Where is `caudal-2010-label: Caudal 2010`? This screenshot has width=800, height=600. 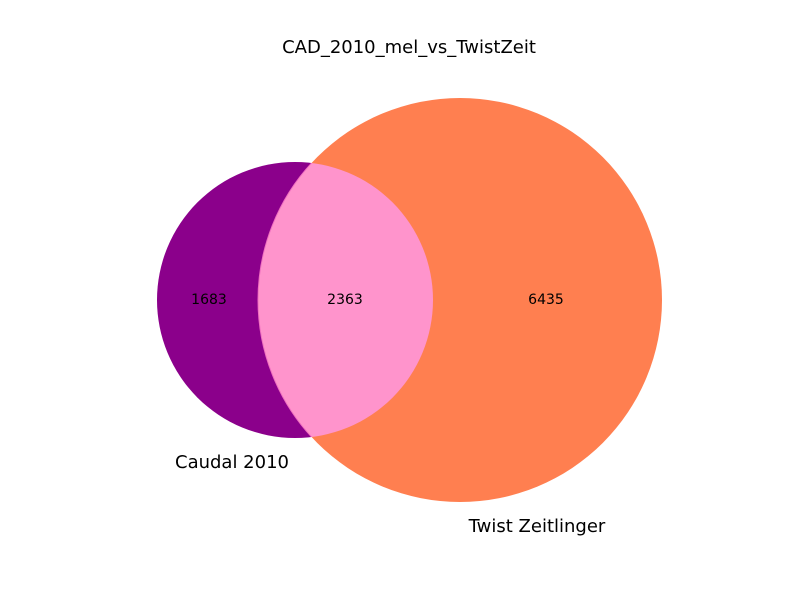
caudal-2010-label: Caudal 2010 is located at coordinates (232, 462).